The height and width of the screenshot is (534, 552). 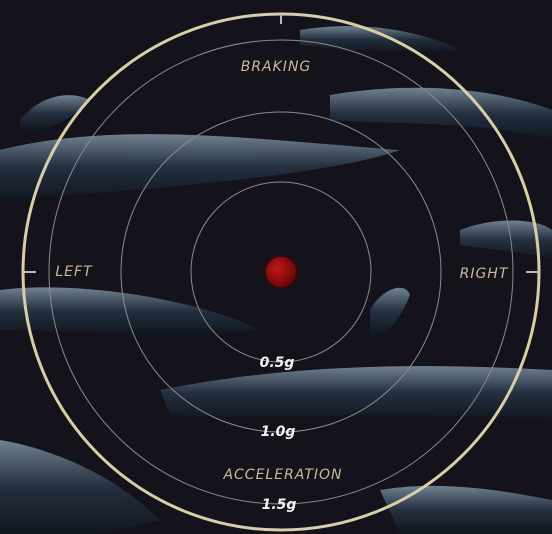 I want to click on braking-label: BRAKING, so click(x=276, y=67).